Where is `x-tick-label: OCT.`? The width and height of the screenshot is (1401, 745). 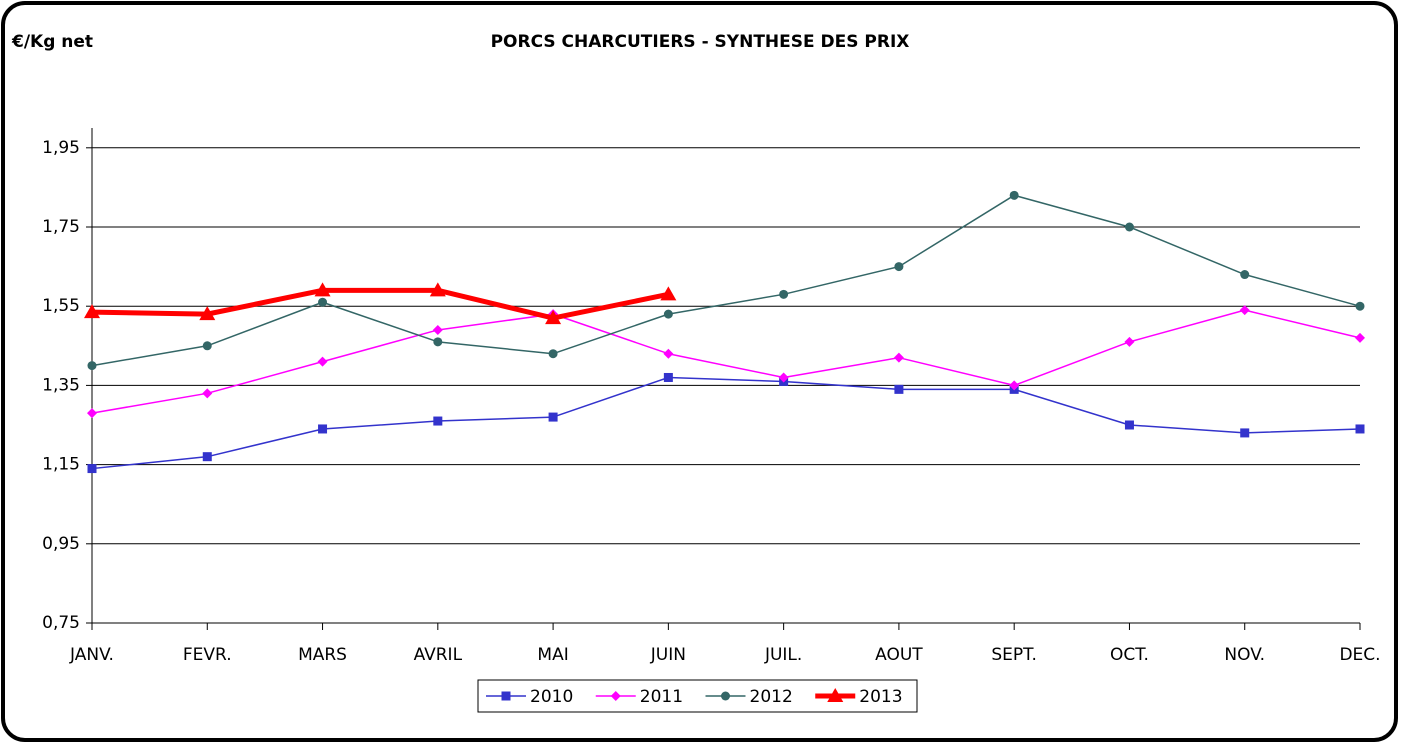 x-tick-label: OCT. is located at coordinates (1129, 655).